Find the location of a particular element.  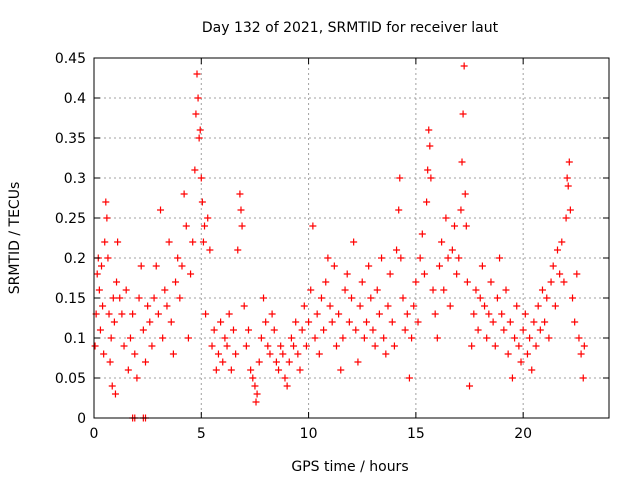

x-tick-label: 0 is located at coordinates (94, 434).